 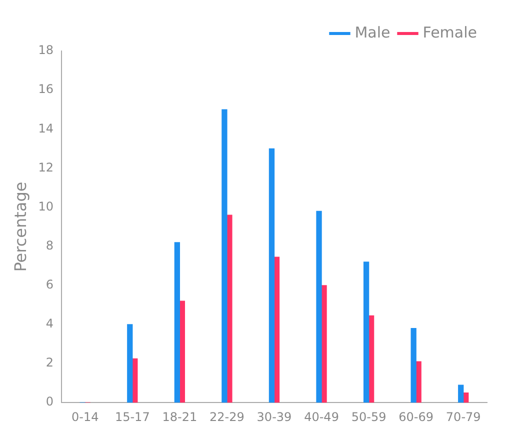 What do you see at coordinates (416, 417) in the screenshot?
I see `x-tick-label: 60-69` at bounding box center [416, 417].